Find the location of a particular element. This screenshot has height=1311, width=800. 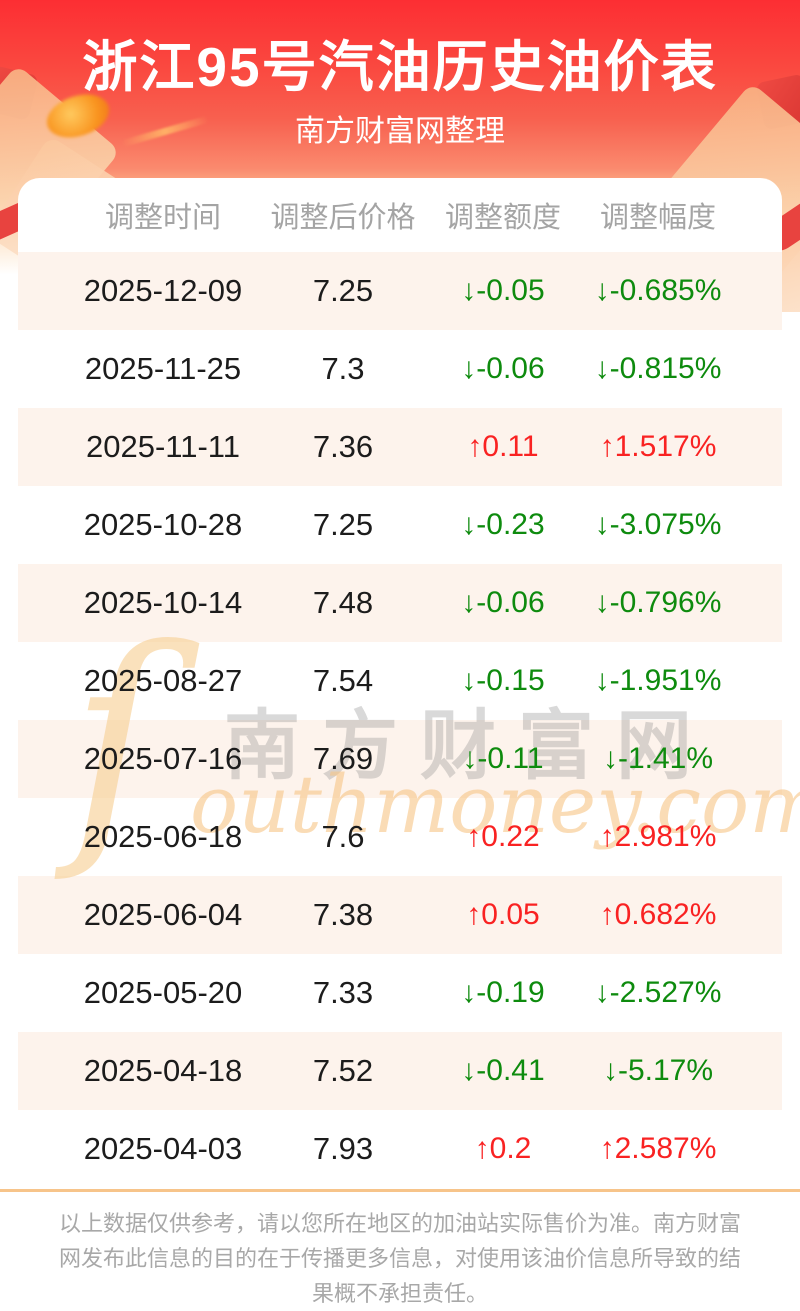

row-pct: ↓-0.685% is located at coordinates (658, 290).